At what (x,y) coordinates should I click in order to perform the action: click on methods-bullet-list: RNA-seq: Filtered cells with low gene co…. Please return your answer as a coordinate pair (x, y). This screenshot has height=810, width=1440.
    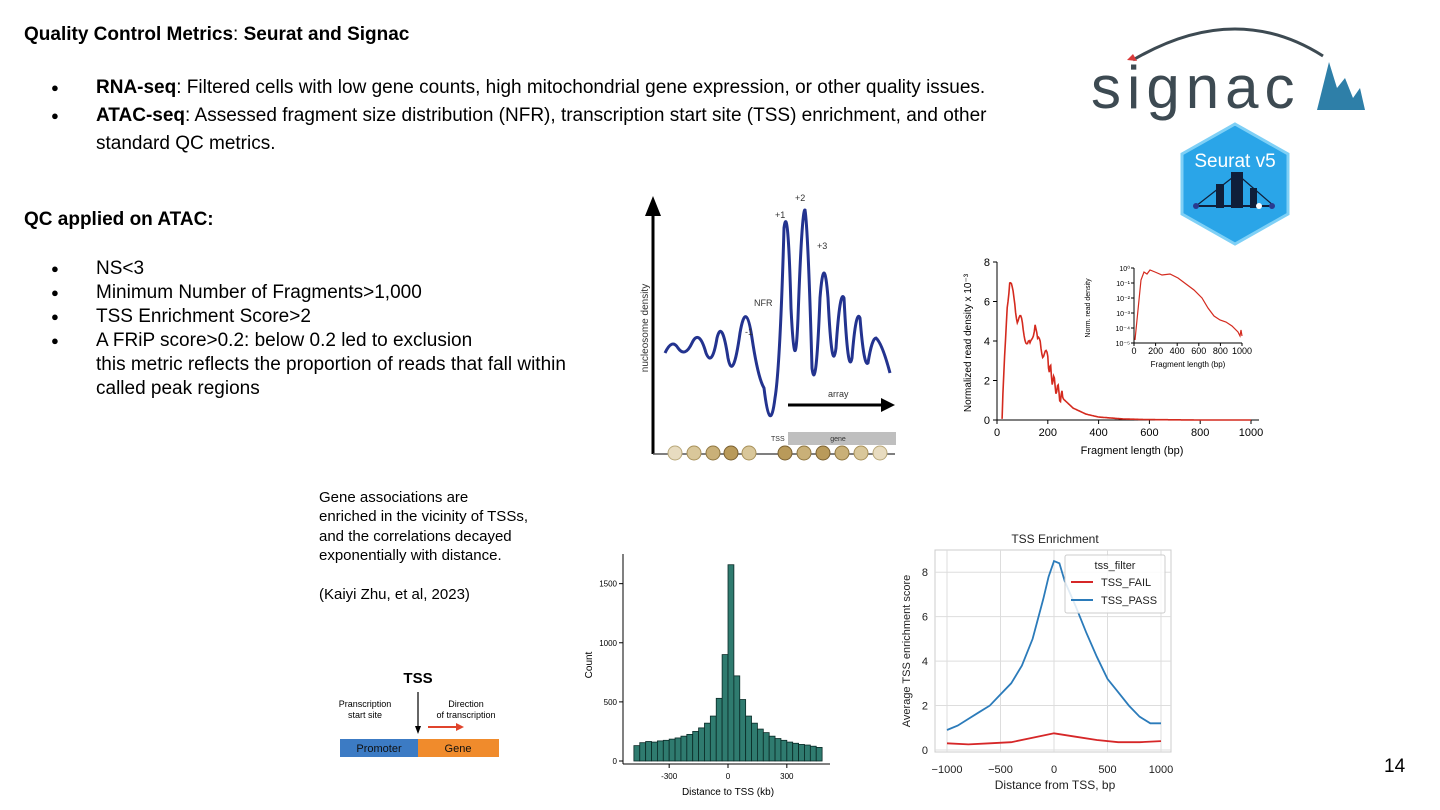
    Looking at the image, I should click on (519, 116).